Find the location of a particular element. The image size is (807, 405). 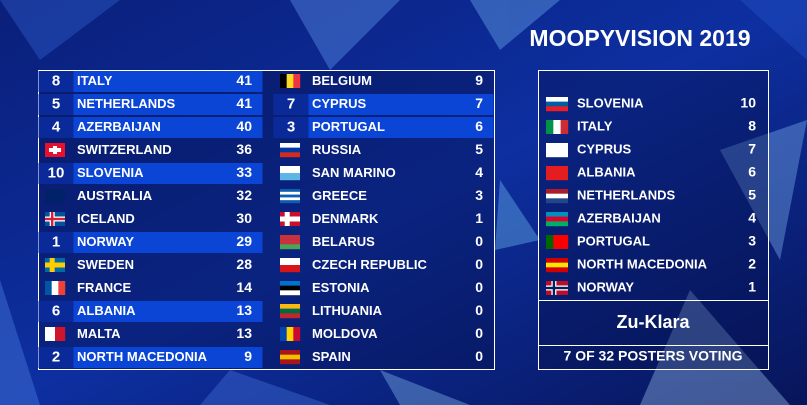

country-name: MOLDOVA is located at coordinates (345, 333).